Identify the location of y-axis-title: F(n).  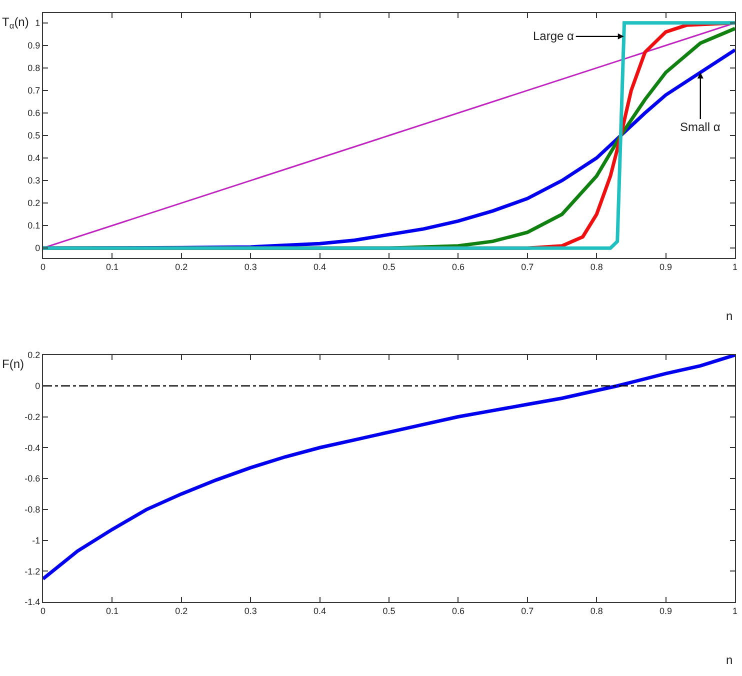
(13, 364).